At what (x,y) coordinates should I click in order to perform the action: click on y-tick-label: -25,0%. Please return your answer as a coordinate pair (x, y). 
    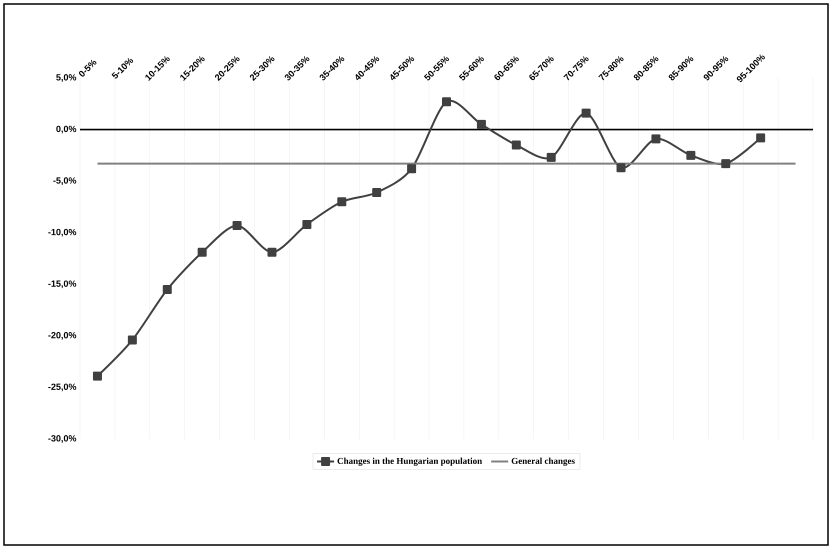
    Looking at the image, I should click on (62, 388).